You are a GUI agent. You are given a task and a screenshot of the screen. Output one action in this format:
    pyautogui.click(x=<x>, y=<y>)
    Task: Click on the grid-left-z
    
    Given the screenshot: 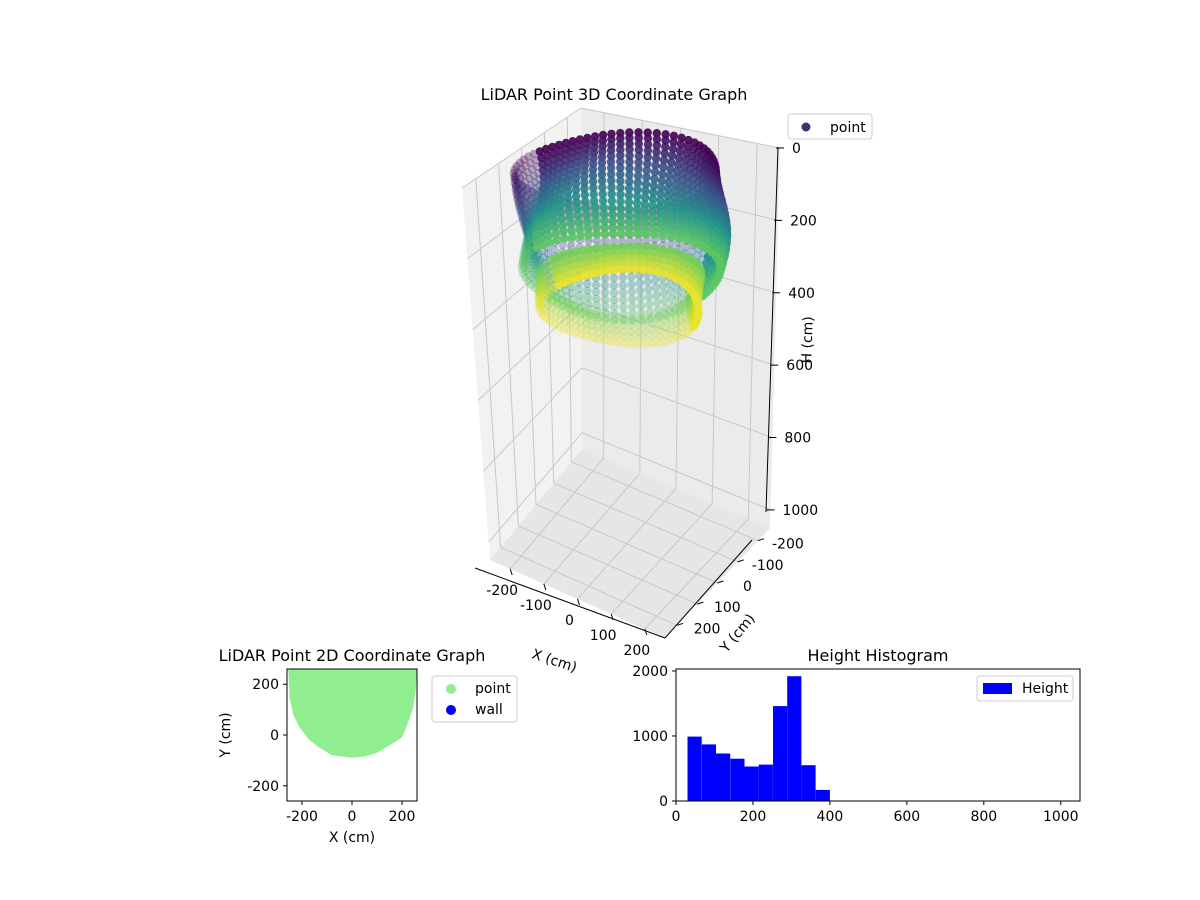 What is the action you would take?
    pyautogui.click(x=529, y=351)
    